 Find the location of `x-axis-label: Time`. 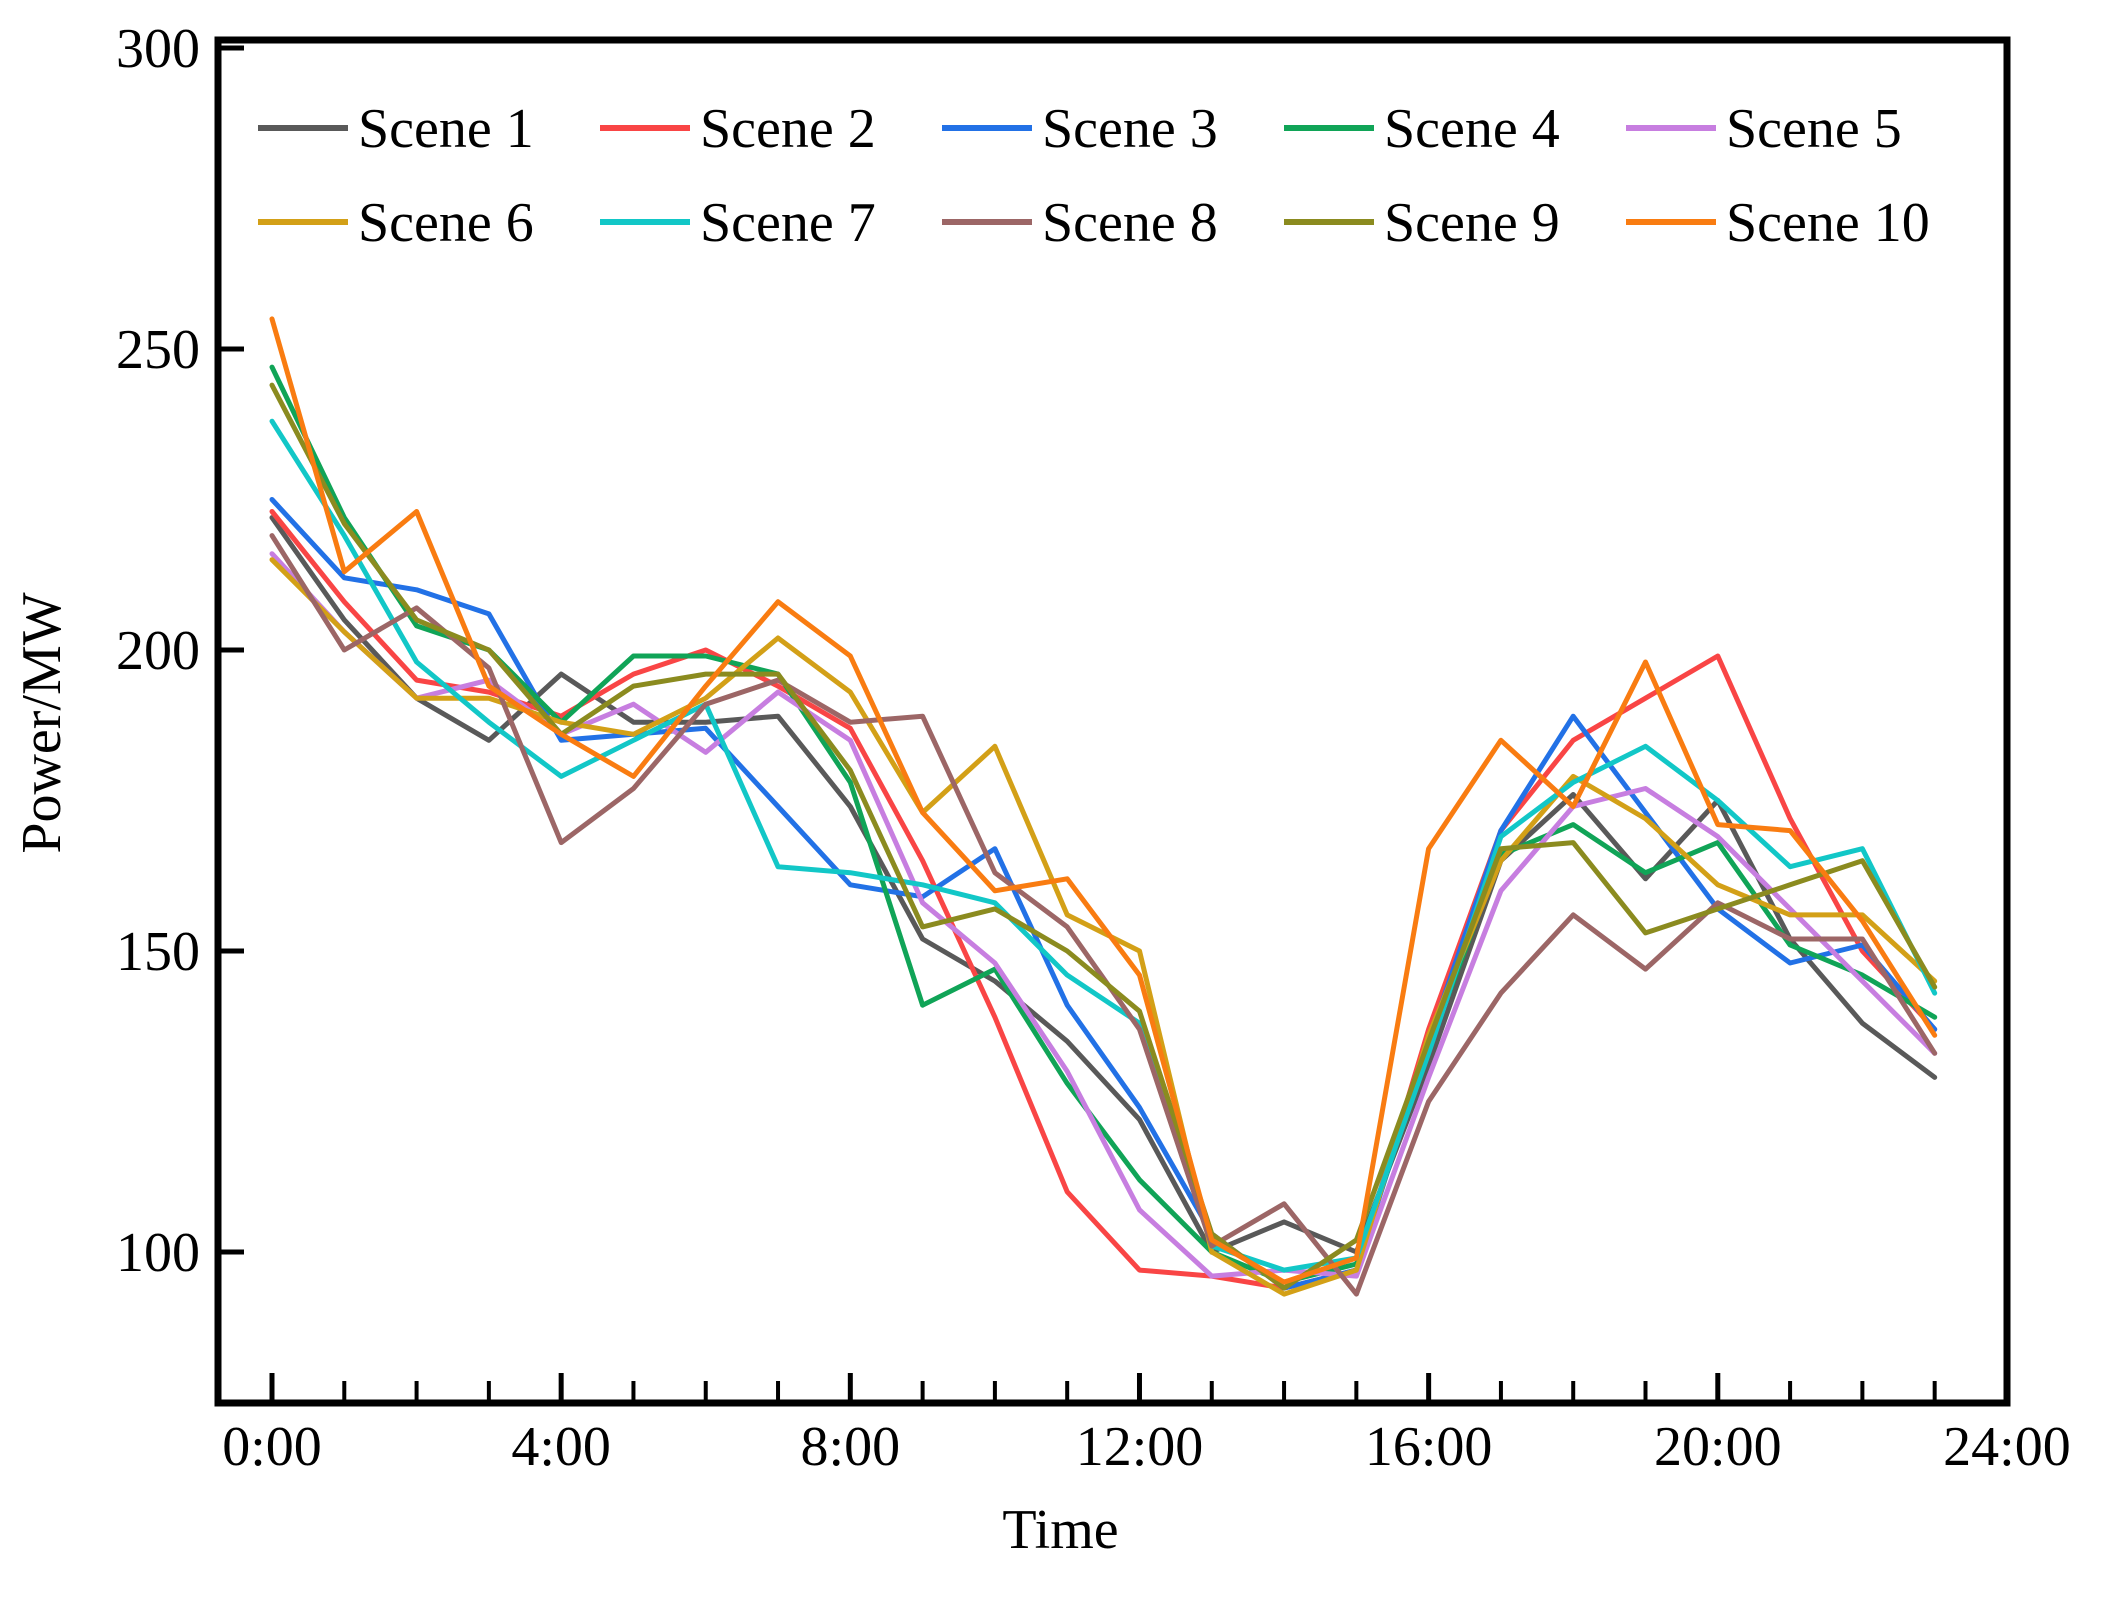

x-axis-label: Time is located at coordinates (1060, 1530).